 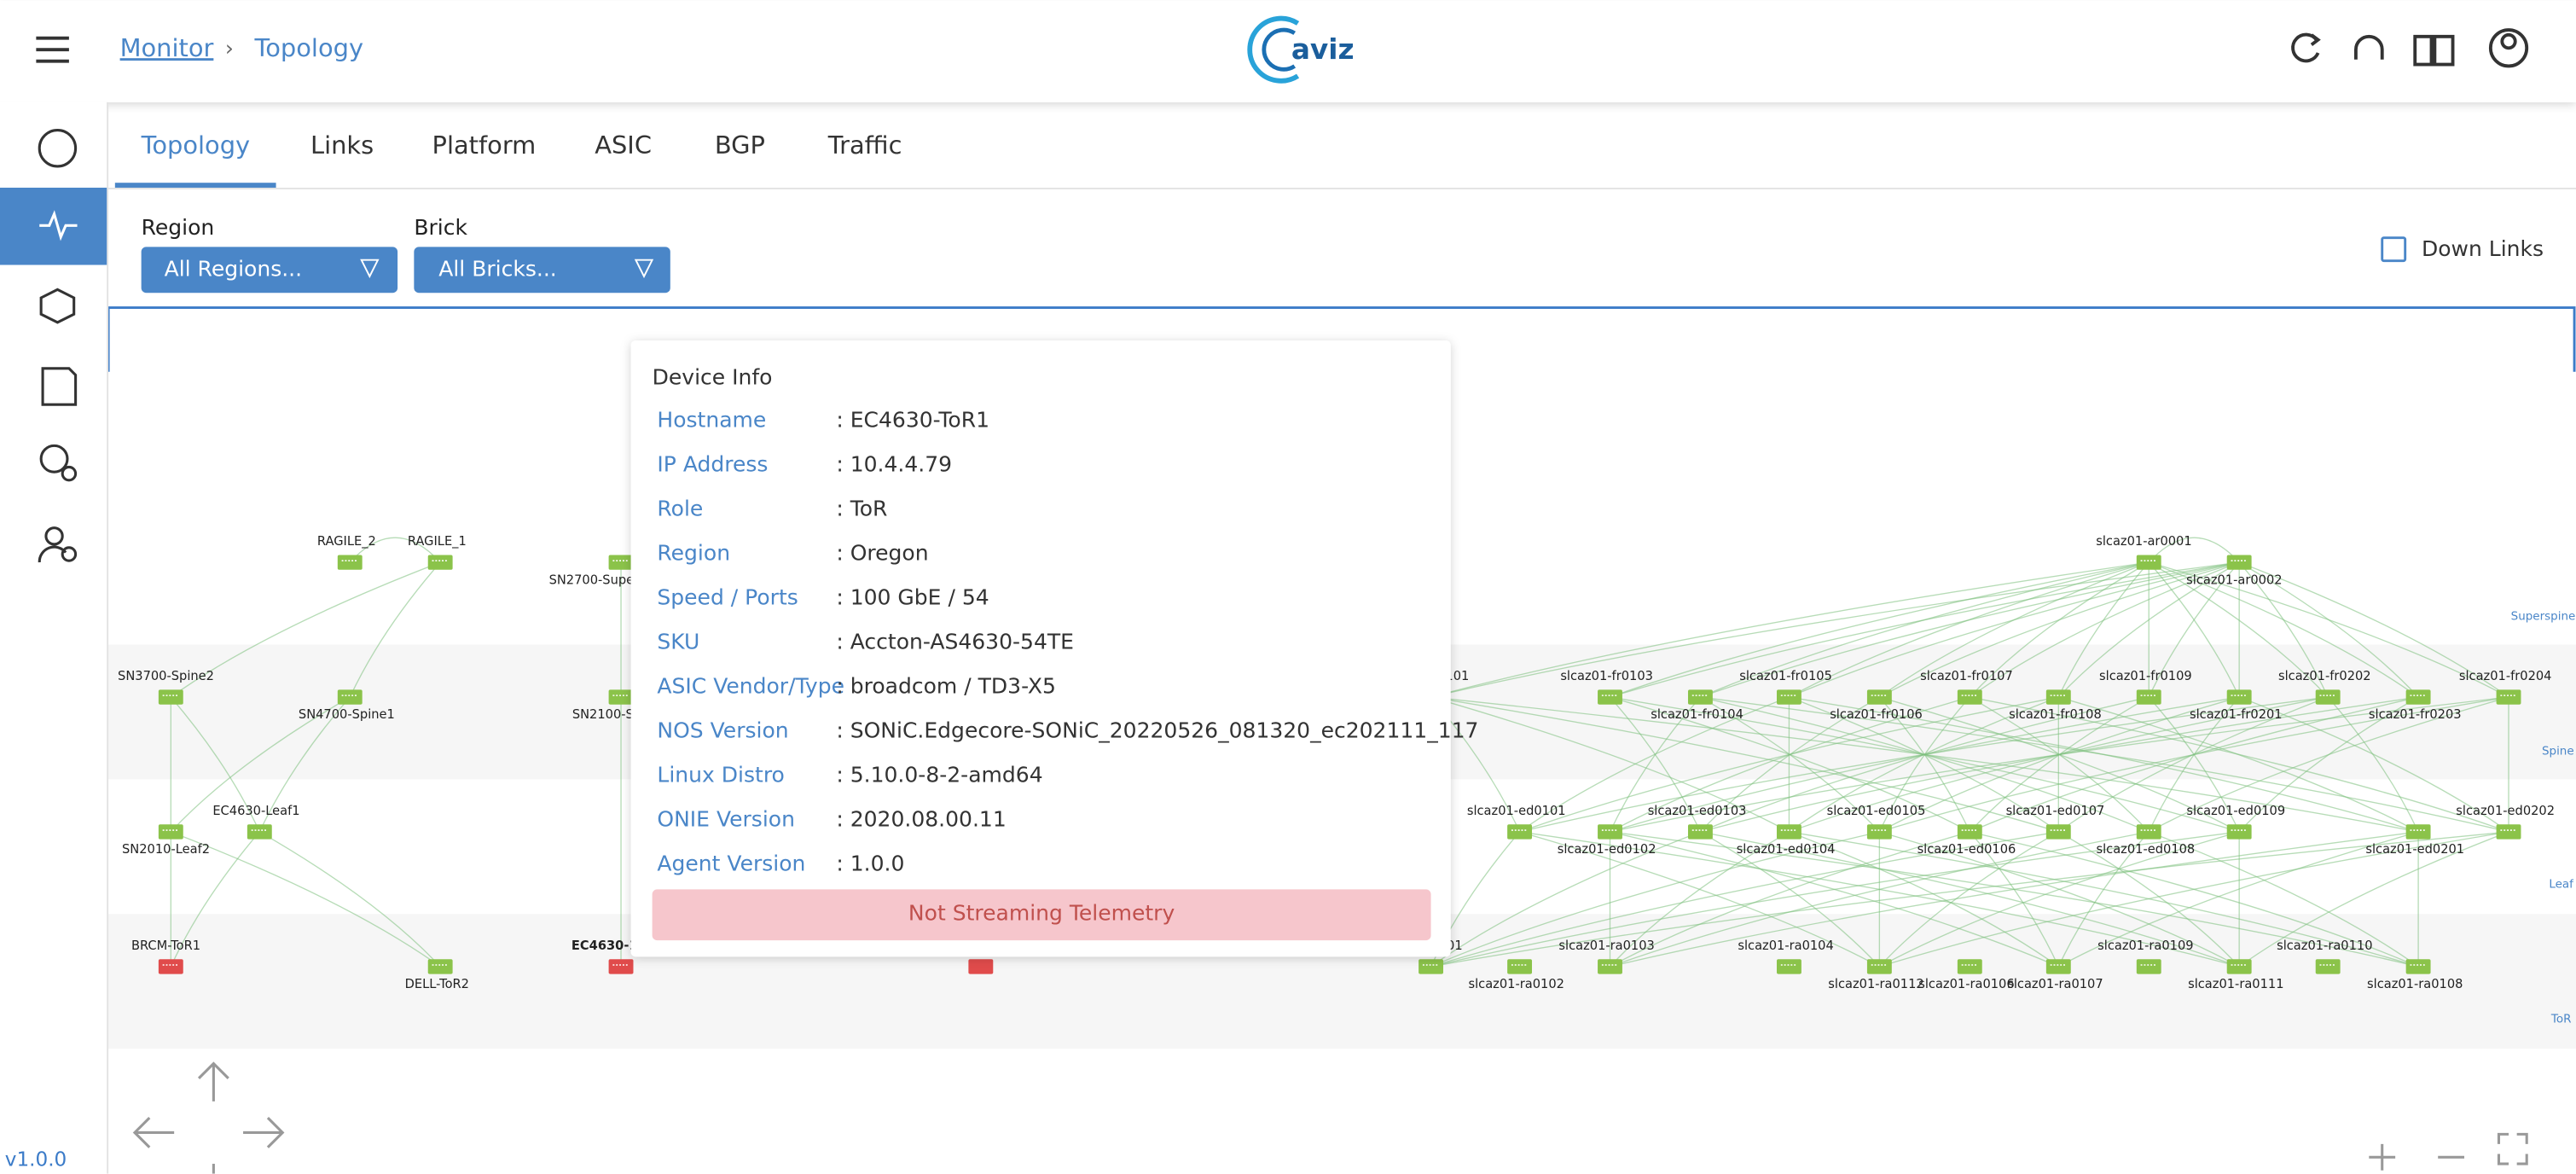 I want to click on support-button, so click(x=2368, y=47).